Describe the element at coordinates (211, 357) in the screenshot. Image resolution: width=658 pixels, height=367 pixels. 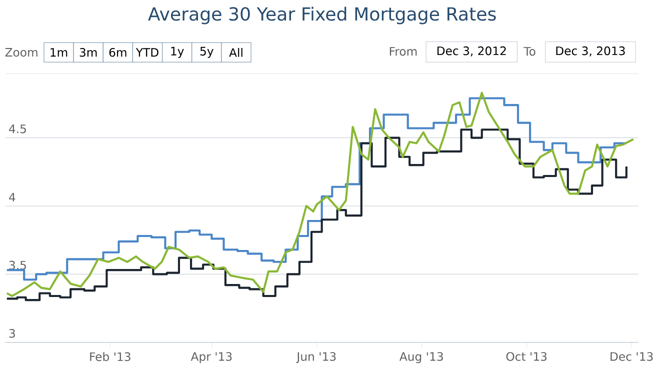
I see `x-tick-label: Apr '13` at that location.